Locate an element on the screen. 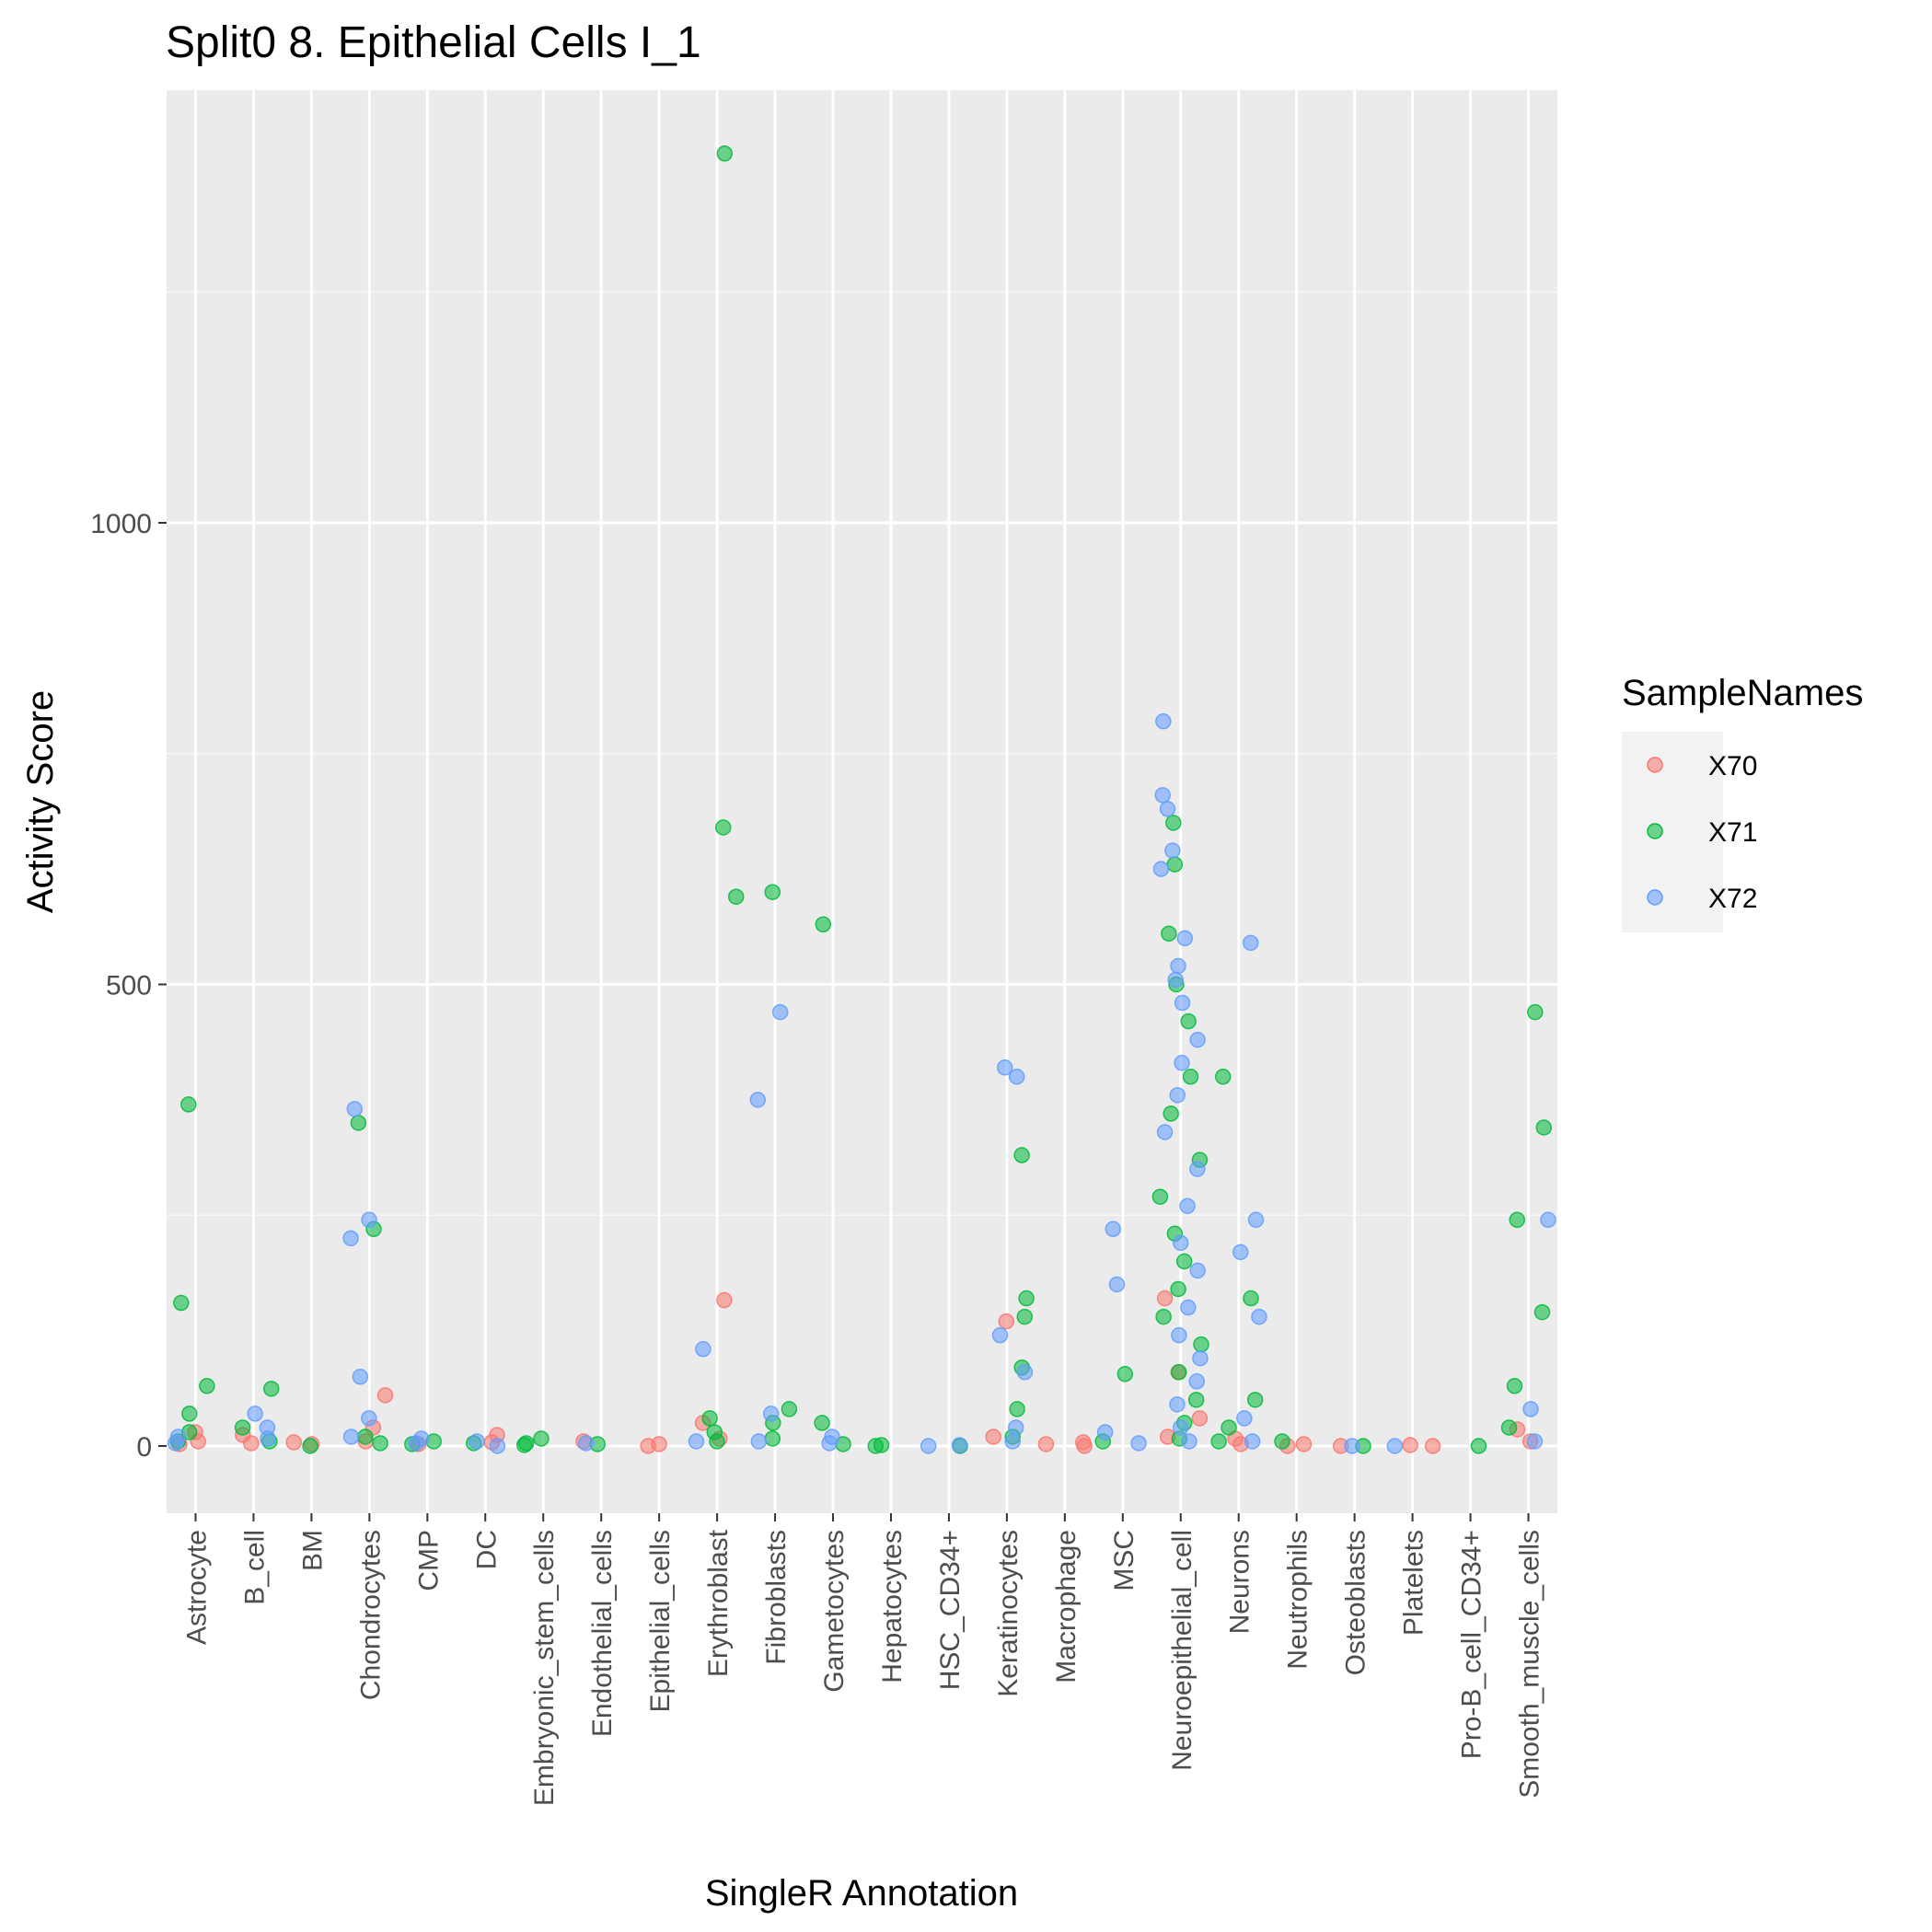 The width and height of the screenshot is (1932, 1932). x-tick-label: Platelets is located at coordinates (1414, 1583).